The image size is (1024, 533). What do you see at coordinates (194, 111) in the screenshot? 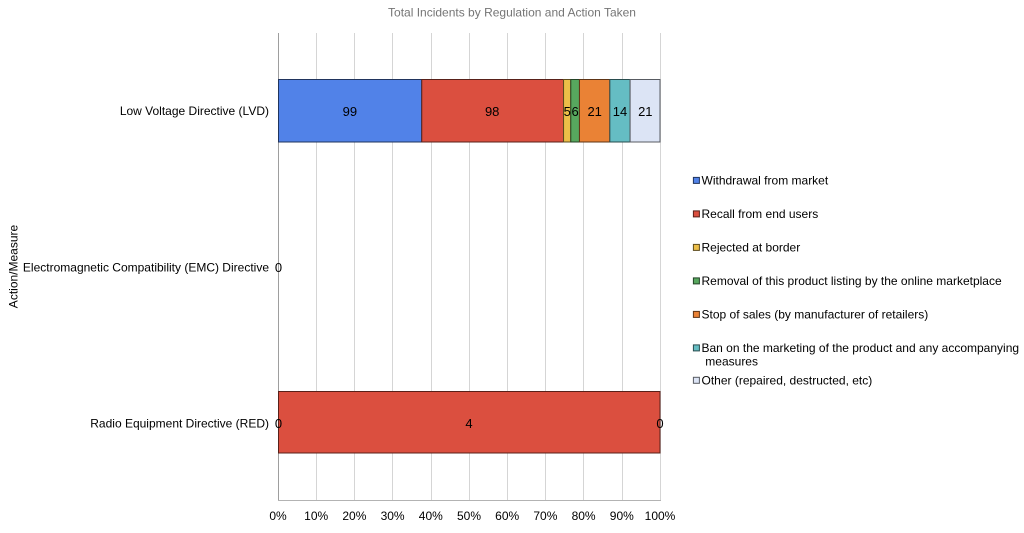
I see `svg-text: Low Voltage Directive (LVD)` at bounding box center [194, 111].